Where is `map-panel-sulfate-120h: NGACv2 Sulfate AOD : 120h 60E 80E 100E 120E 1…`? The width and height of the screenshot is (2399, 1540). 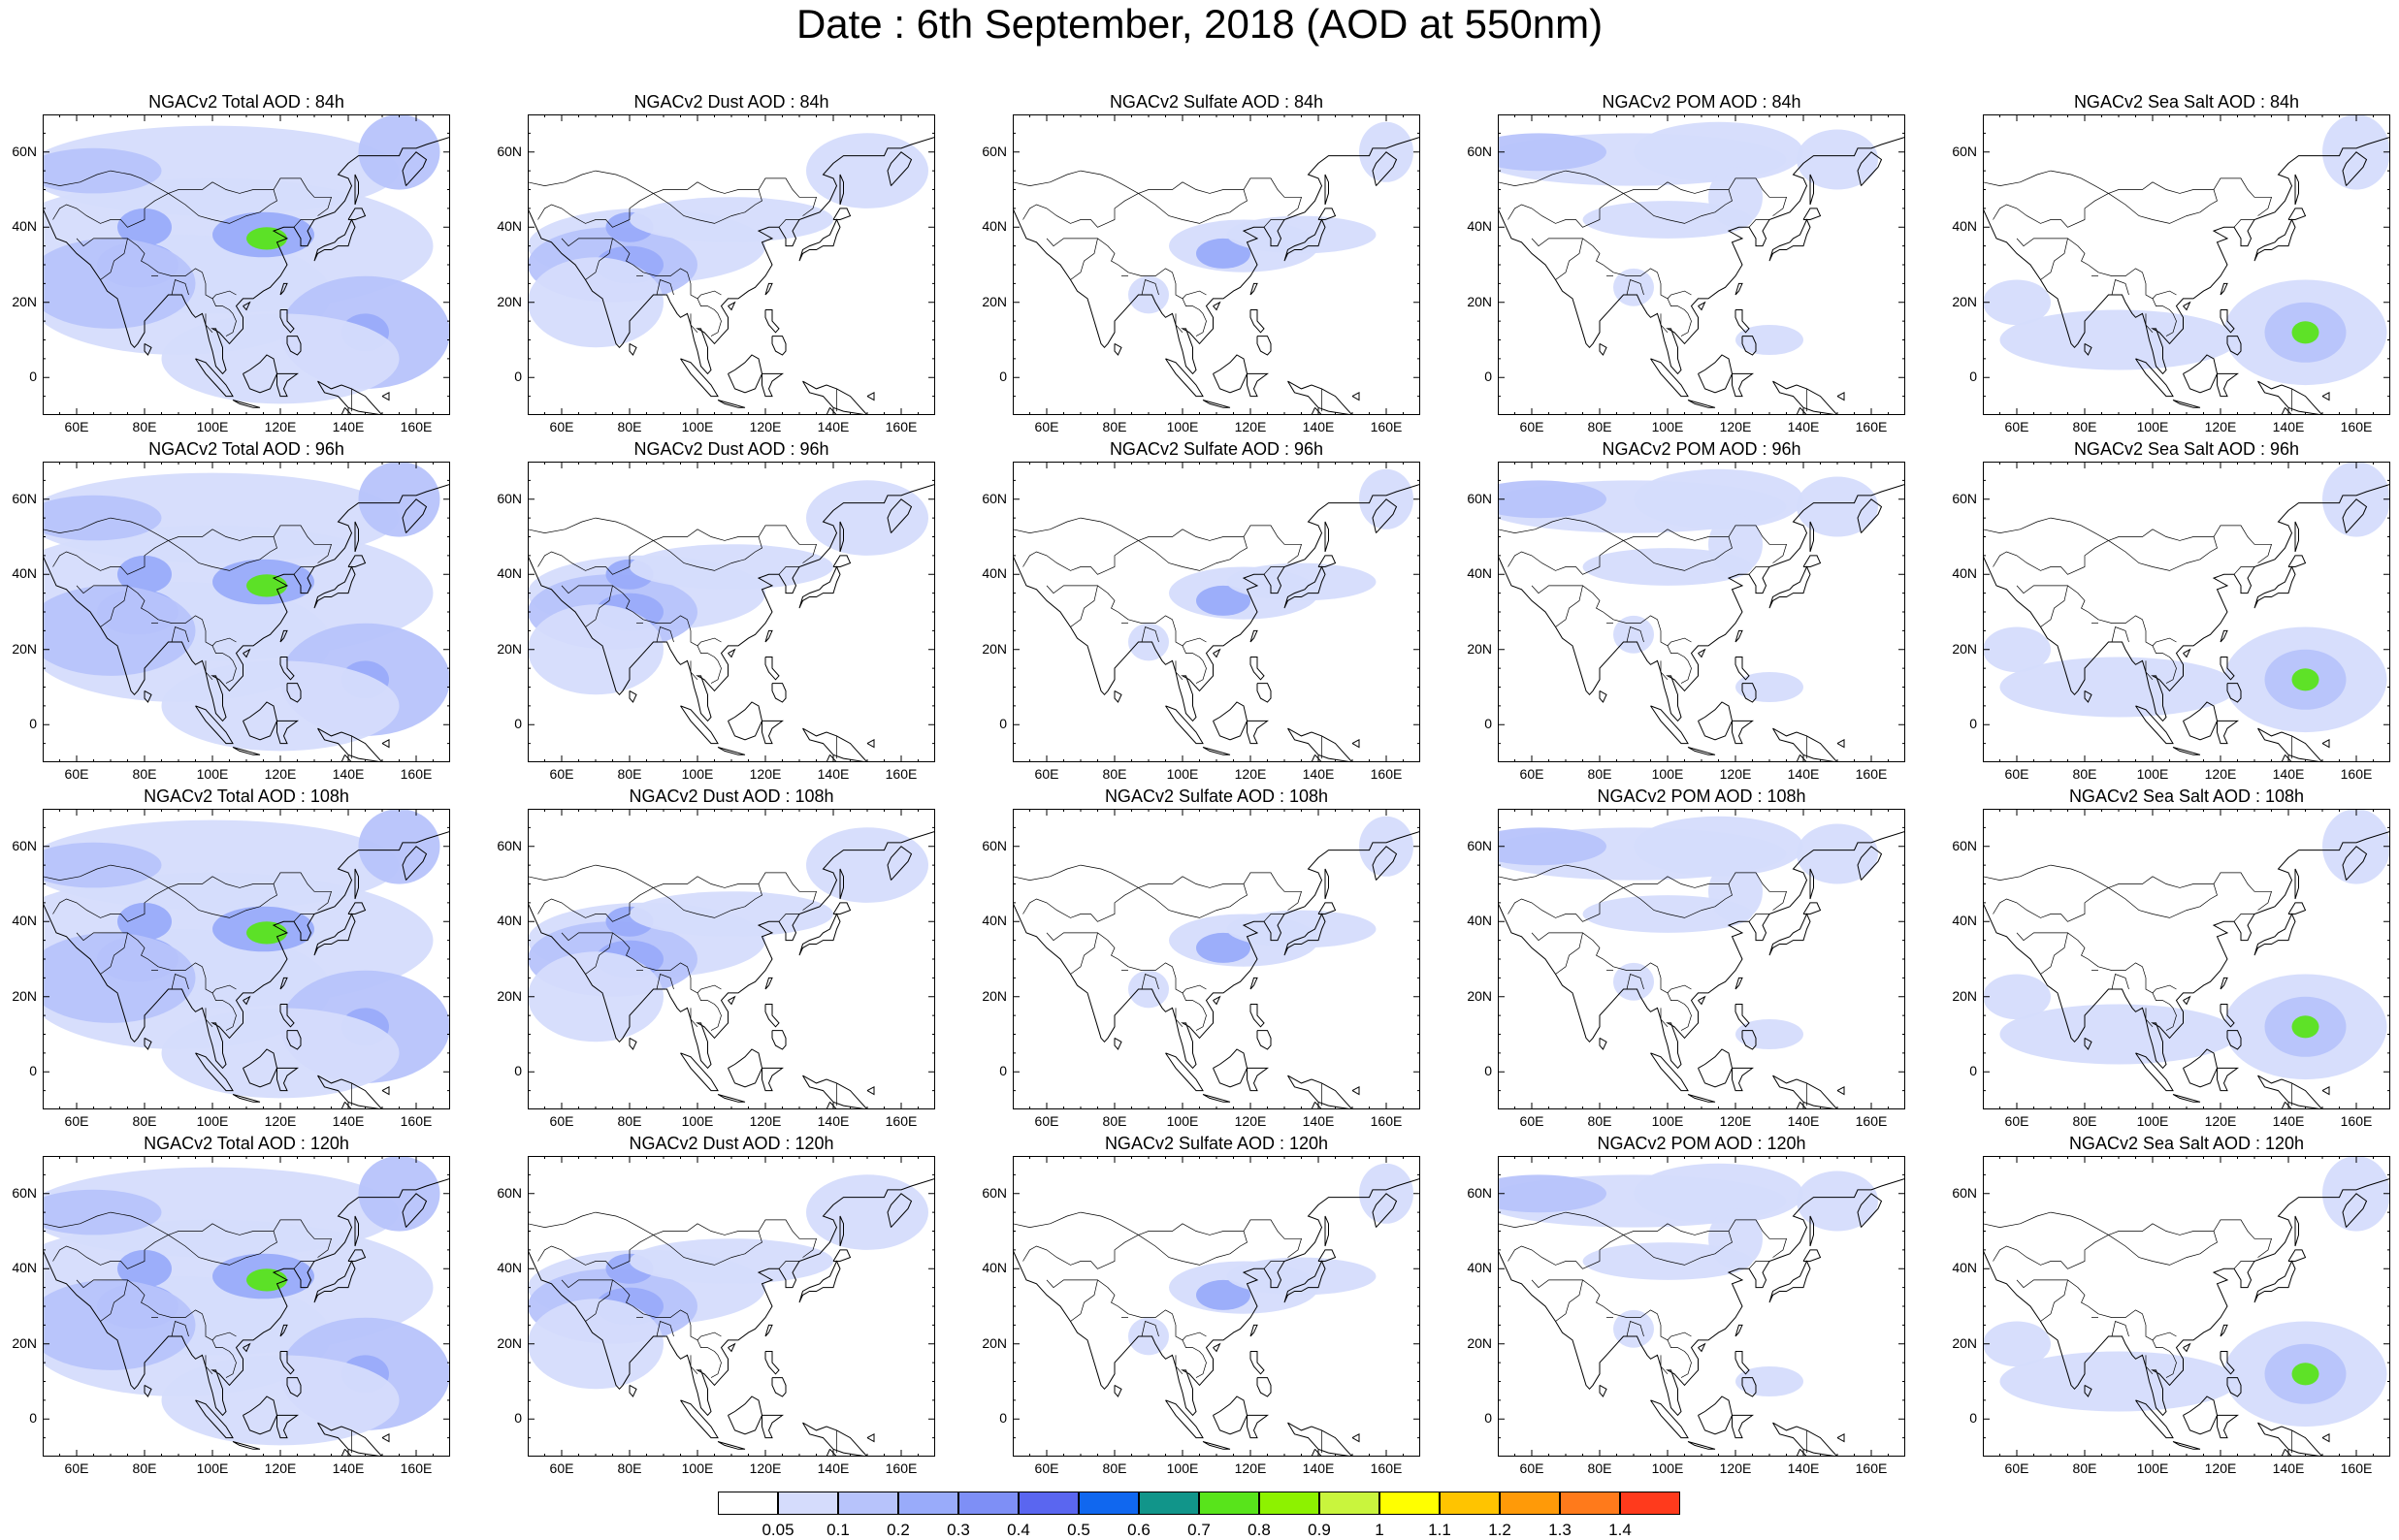 map-panel-sulfate-120h: NGACv2 Sulfate AOD : 120h 60E 80E 100E 120E 1… is located at coordinates (1201, 1306).